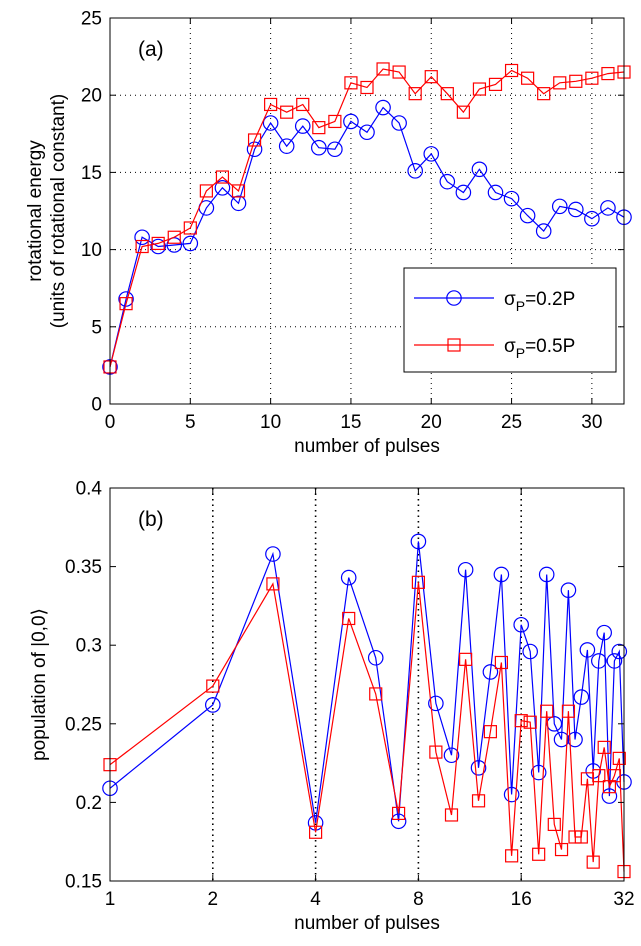 This screenshot has width=641, height=946. I want to click on x-tick-label: 0, so click(110, 422).